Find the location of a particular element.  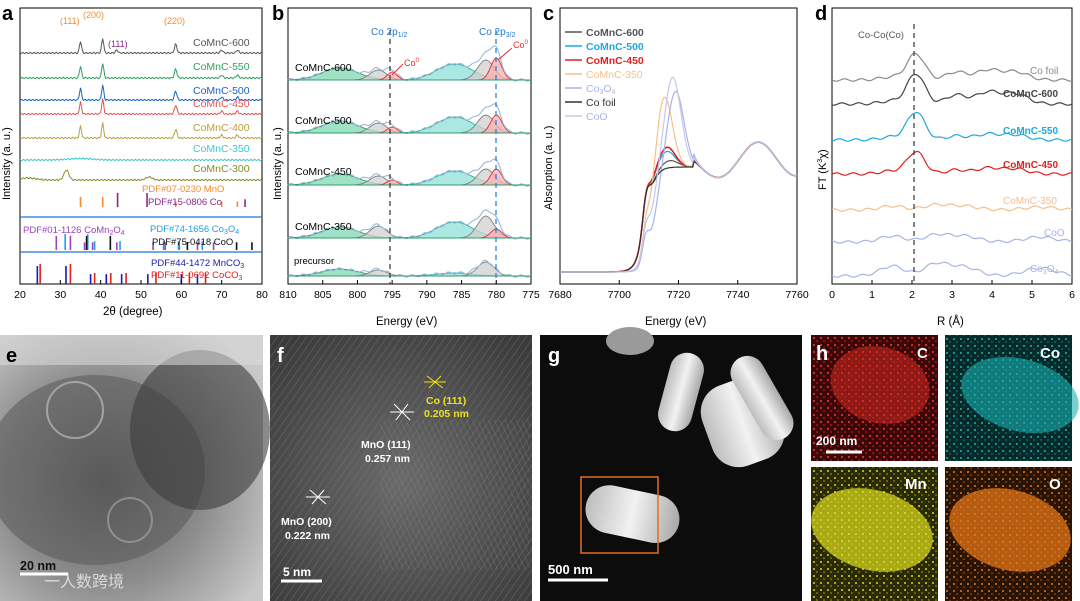

map-label-c: C is located at coordinates (922, 353).